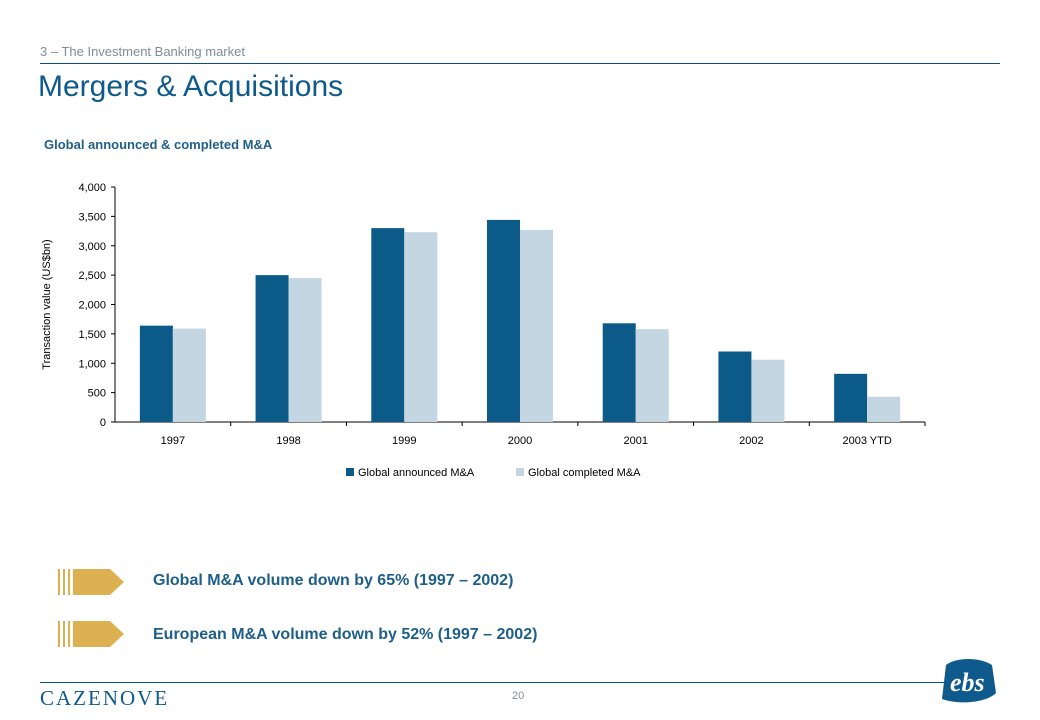  I want to click on y-tick-label: 1,500, so click(92, 335).